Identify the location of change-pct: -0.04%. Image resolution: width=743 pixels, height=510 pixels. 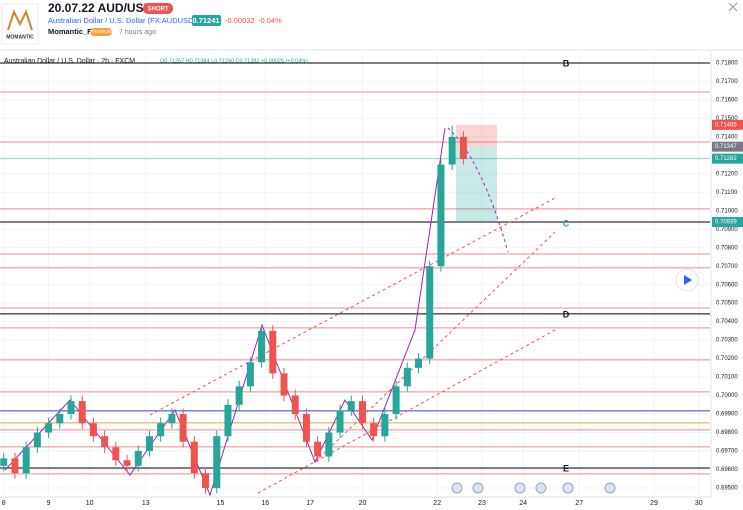
(270, 20).